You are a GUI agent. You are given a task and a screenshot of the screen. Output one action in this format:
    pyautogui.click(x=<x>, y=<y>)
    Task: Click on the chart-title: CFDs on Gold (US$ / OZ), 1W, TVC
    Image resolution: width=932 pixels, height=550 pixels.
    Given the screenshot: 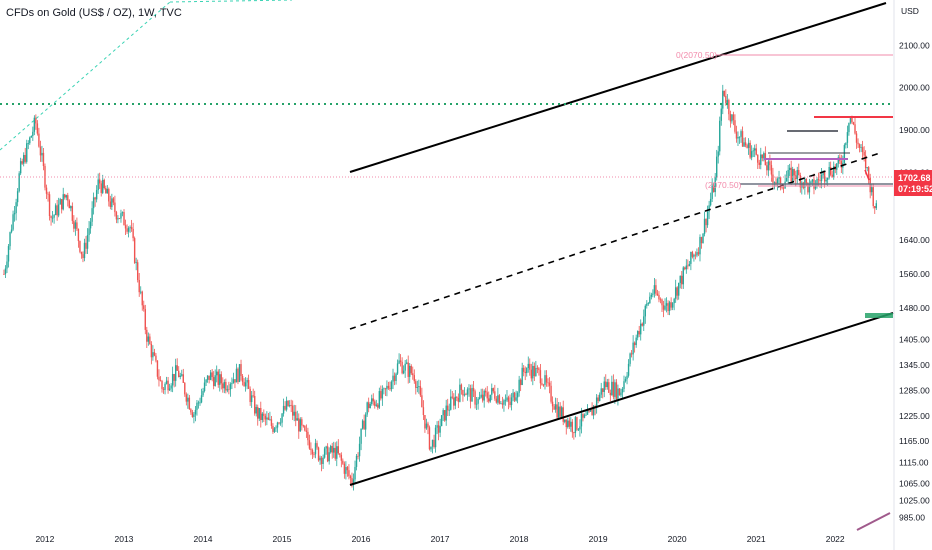 What is the action you would take?
    pyautogui.click(x=94, y=13)
    